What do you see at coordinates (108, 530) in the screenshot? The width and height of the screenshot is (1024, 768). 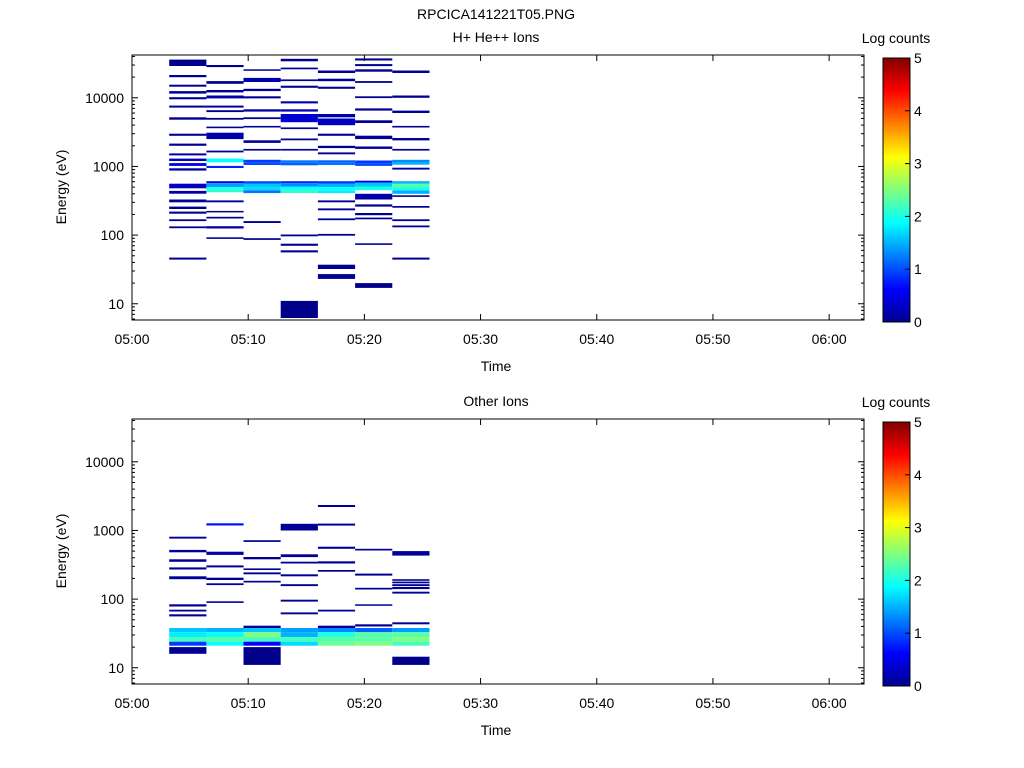 I see `y-tick-label: 1000` at bounding box center [108, 530].